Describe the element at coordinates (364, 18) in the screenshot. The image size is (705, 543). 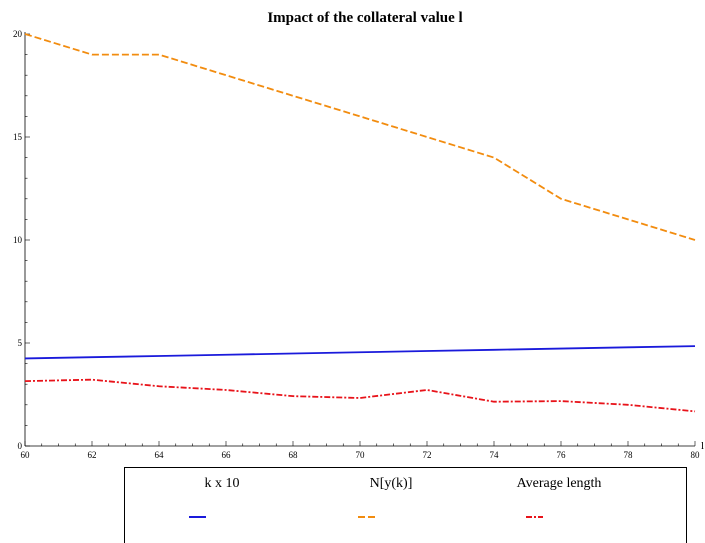
I see `chart-title: Impact of the collateral value l` at that location.